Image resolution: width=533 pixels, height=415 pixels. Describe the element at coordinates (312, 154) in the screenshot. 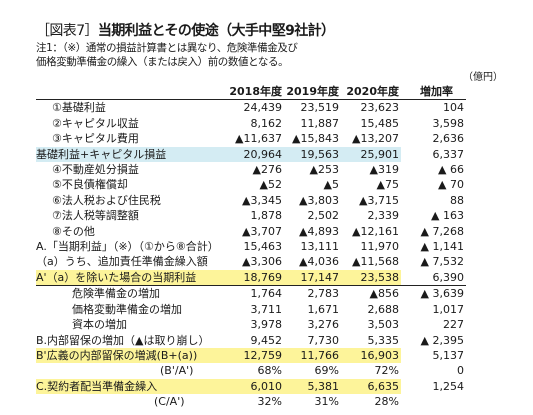

I see `value-2019: 19,563` at that location.